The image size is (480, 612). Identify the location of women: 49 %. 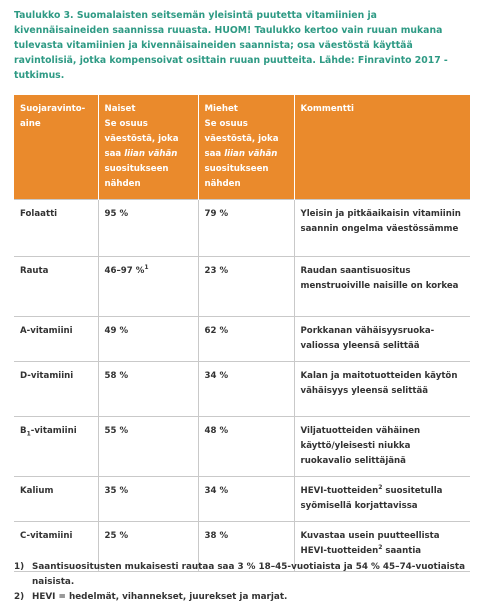
(147, 339).